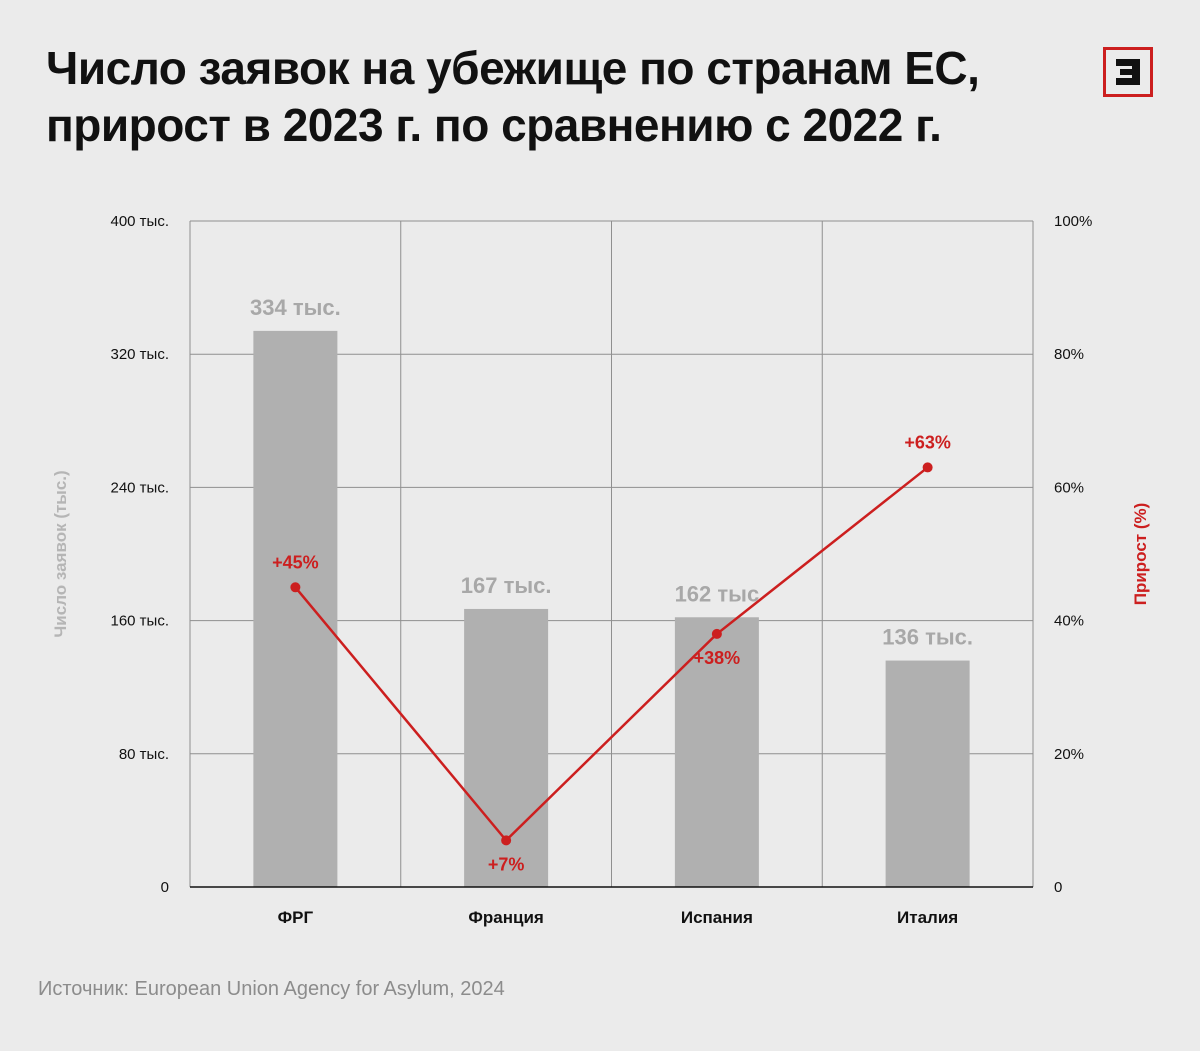  What do you see at coordinates (506, 864) in the screenshot?
I see `growth-value-label: +7%` at bounding box center [506, 864].